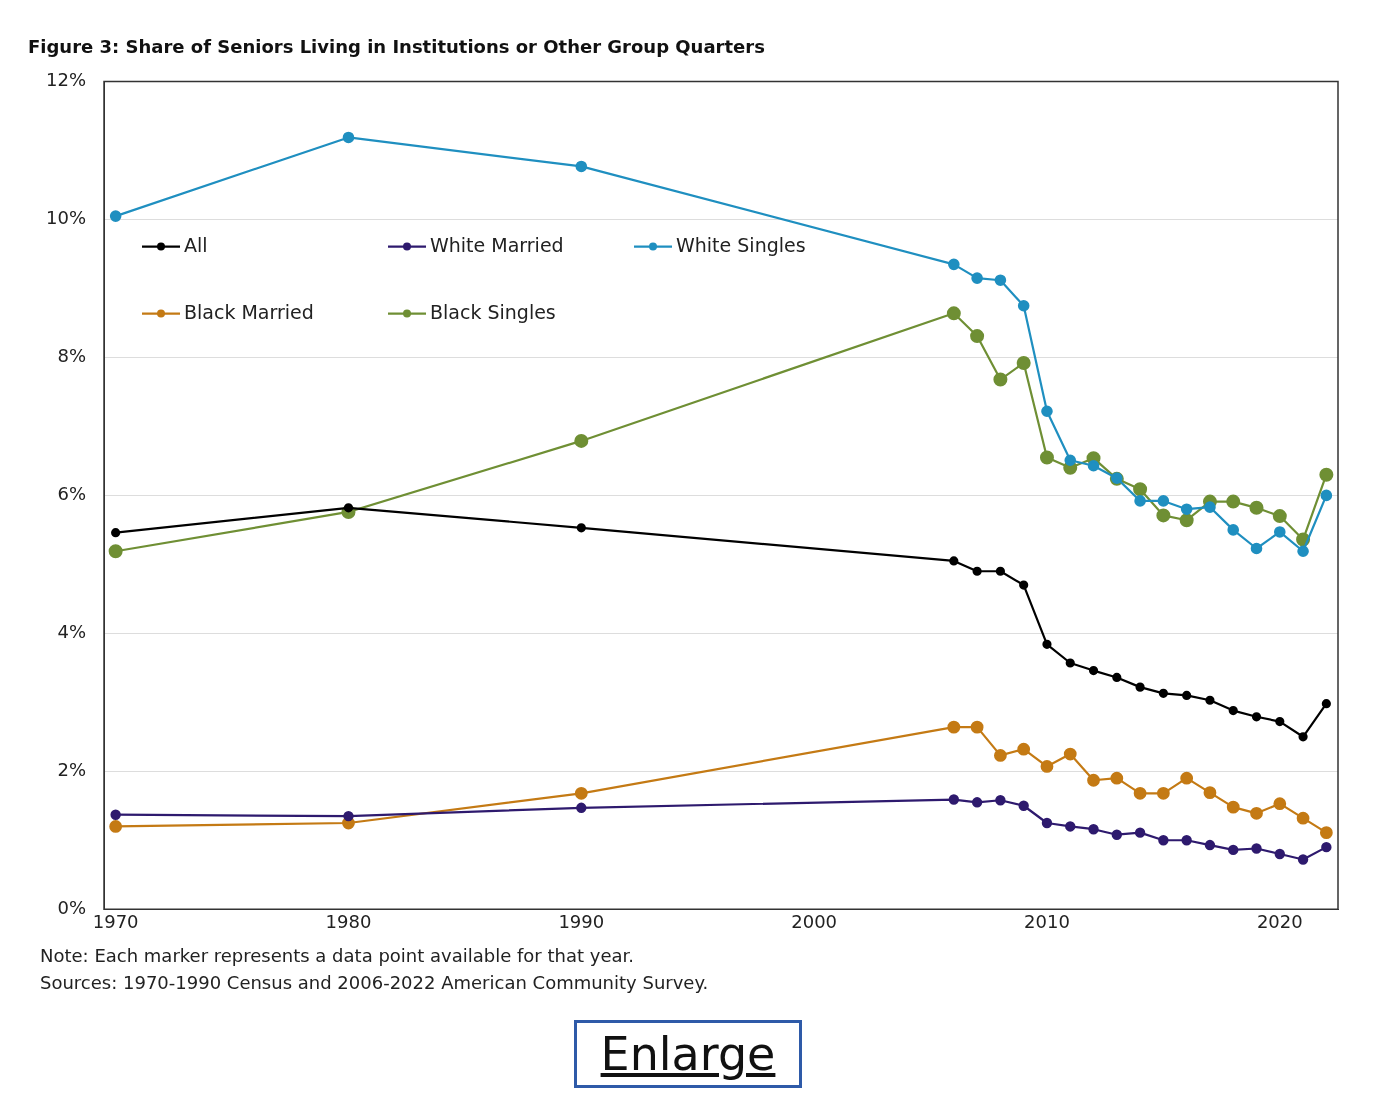 Image resolution: width=1378 pixels, height=1099 pixels. Describe the element at coordinates (741, 244) in the screenshot. I see `legend-label: White Singles` at that location.